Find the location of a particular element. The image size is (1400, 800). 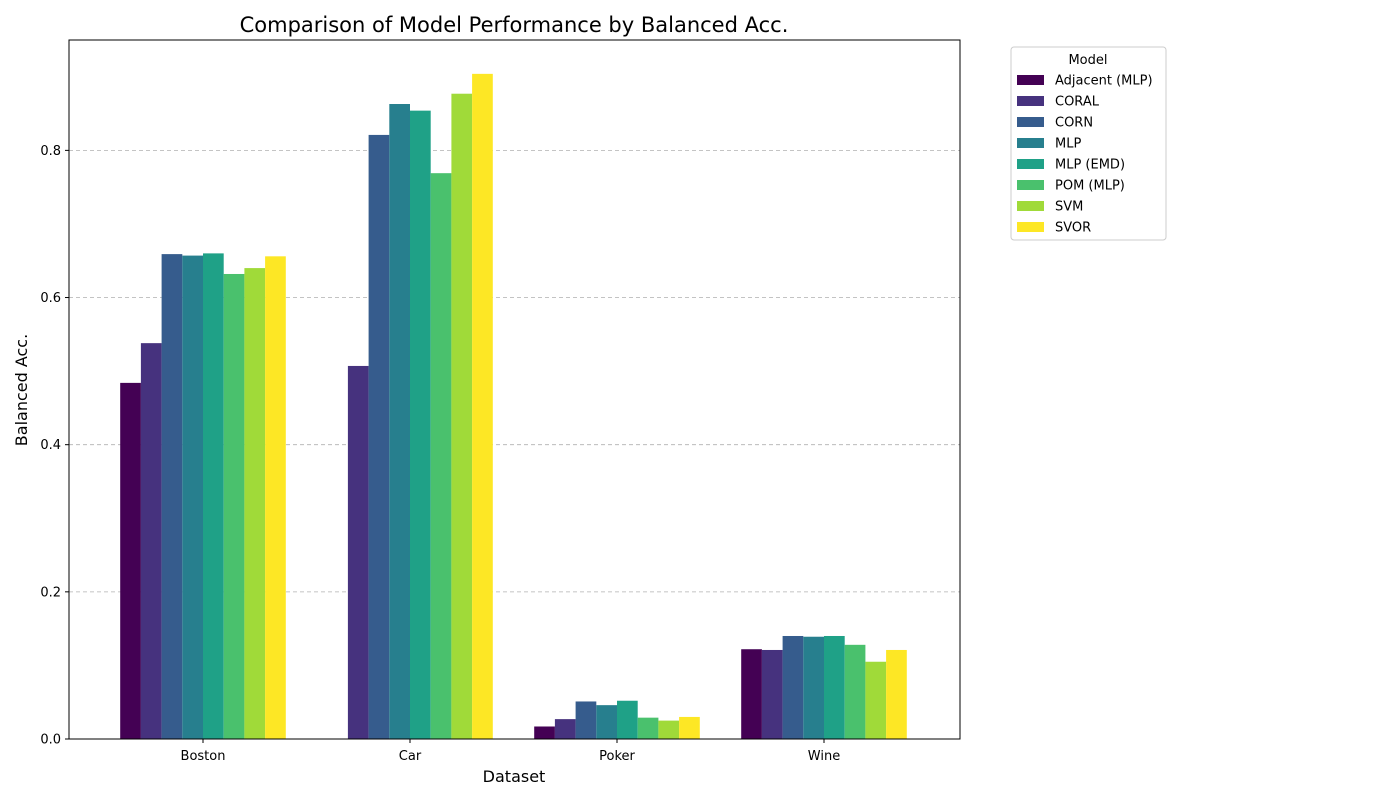

bar-poker-svor is located at coordinates (689, 727).